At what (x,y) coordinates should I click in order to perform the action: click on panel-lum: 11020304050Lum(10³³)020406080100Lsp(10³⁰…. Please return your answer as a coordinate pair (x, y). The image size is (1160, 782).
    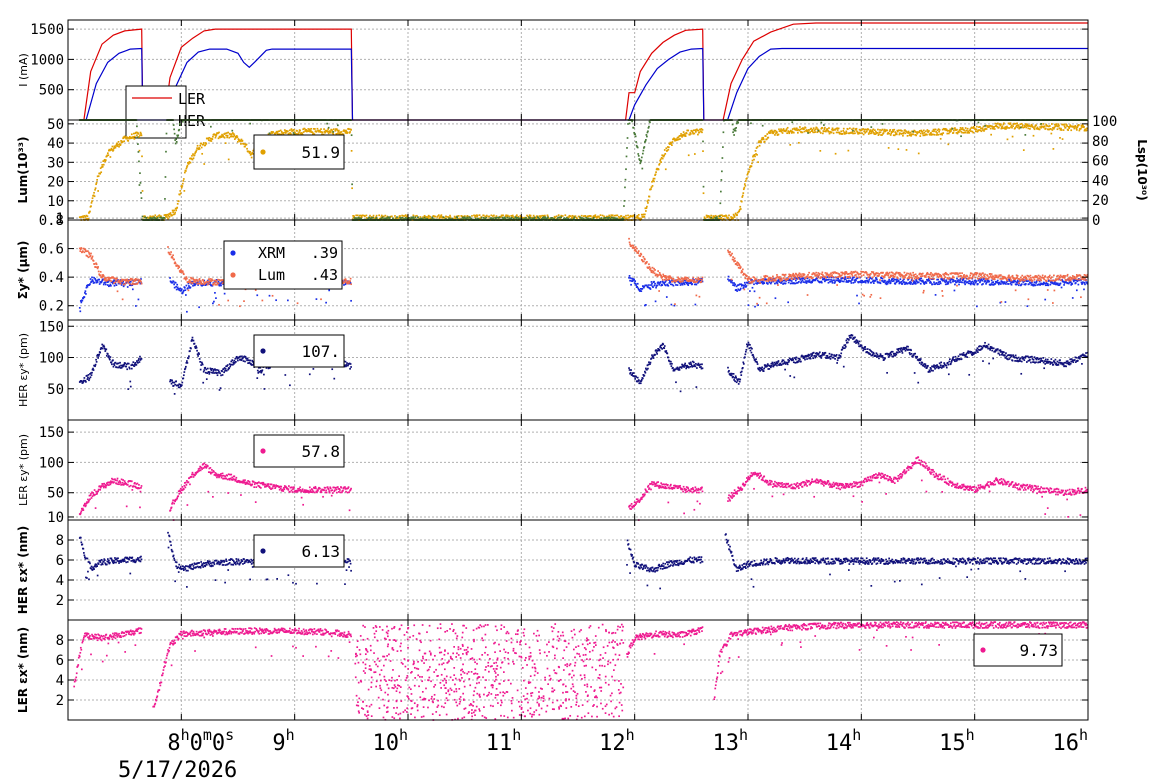
    Looking at the image, I should click on (582, 171).